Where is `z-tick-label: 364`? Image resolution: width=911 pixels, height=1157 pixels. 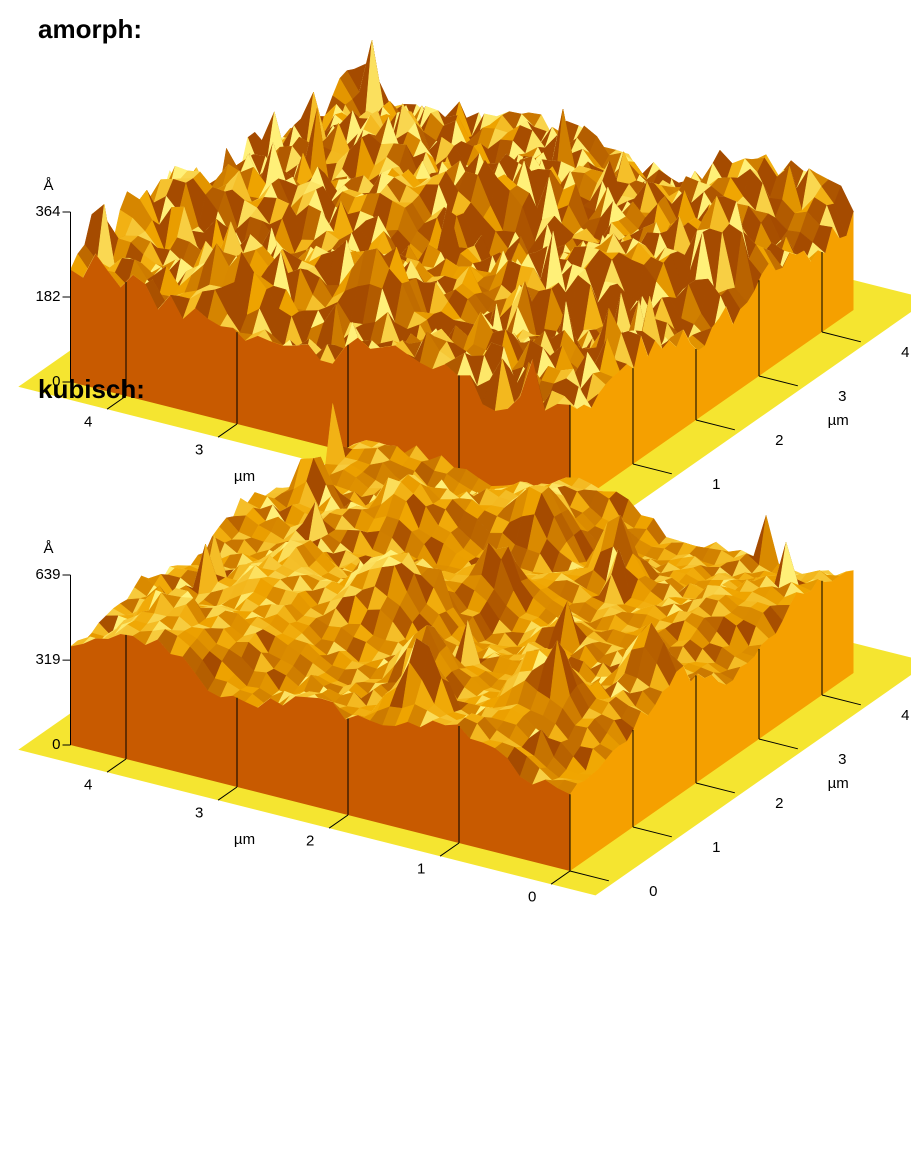 z-tick-label: 364 is located at coordinates (47, 211).